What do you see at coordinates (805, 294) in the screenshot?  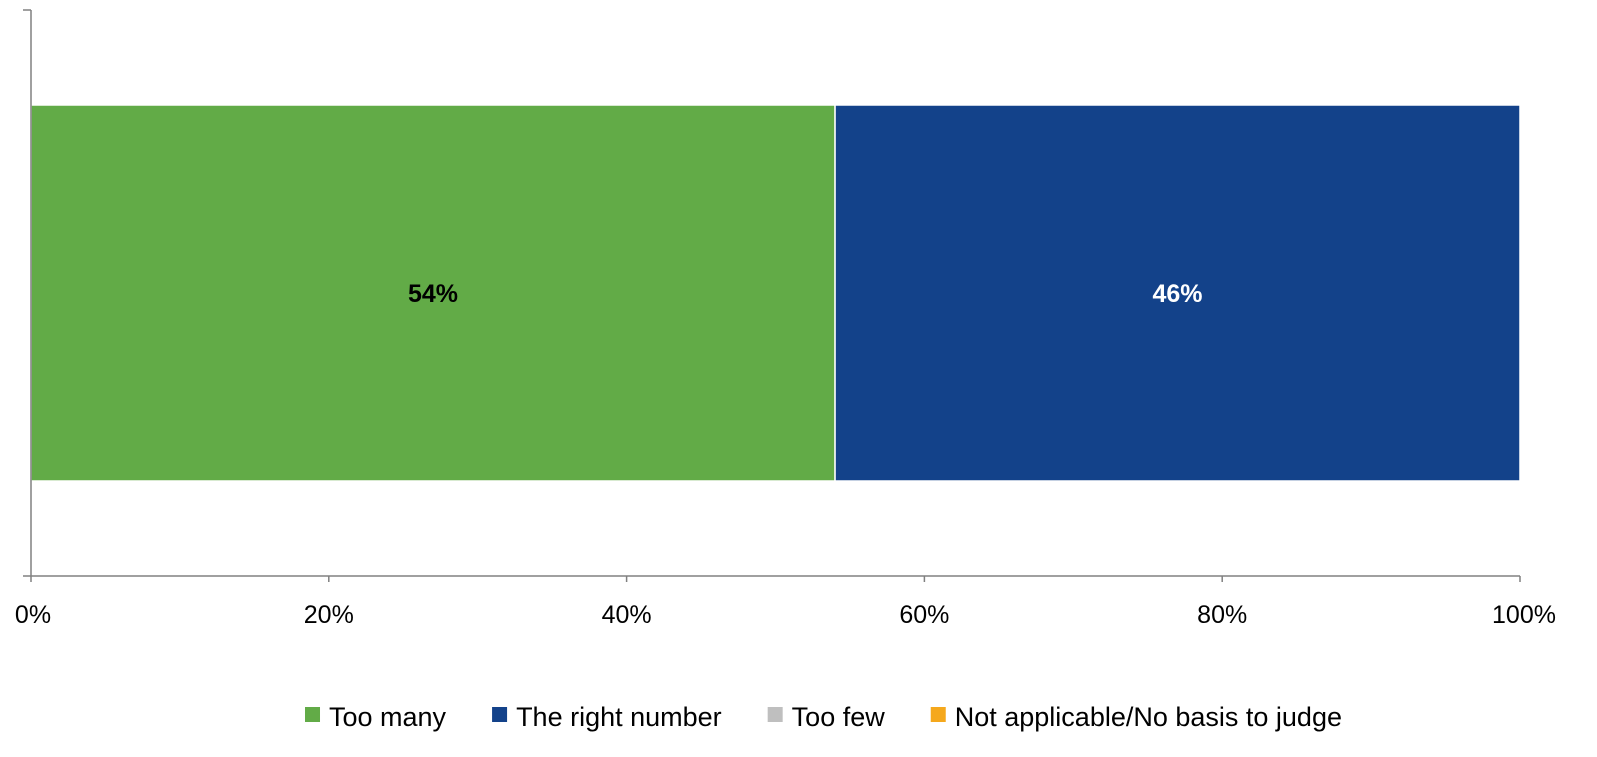 I see `data-labels-layer: 54% 46%` at bounding box center [805, 294].